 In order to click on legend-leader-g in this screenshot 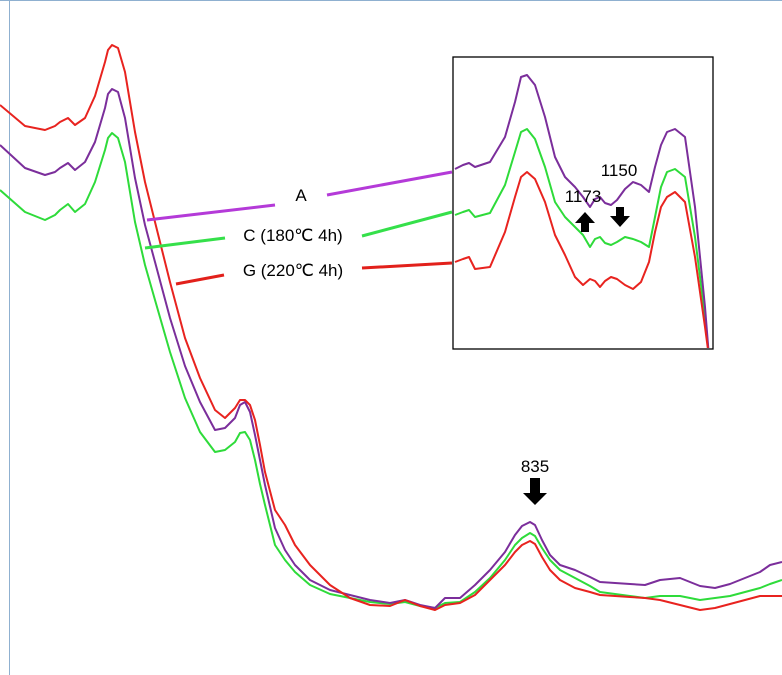, I will do `click(200, 279)`.